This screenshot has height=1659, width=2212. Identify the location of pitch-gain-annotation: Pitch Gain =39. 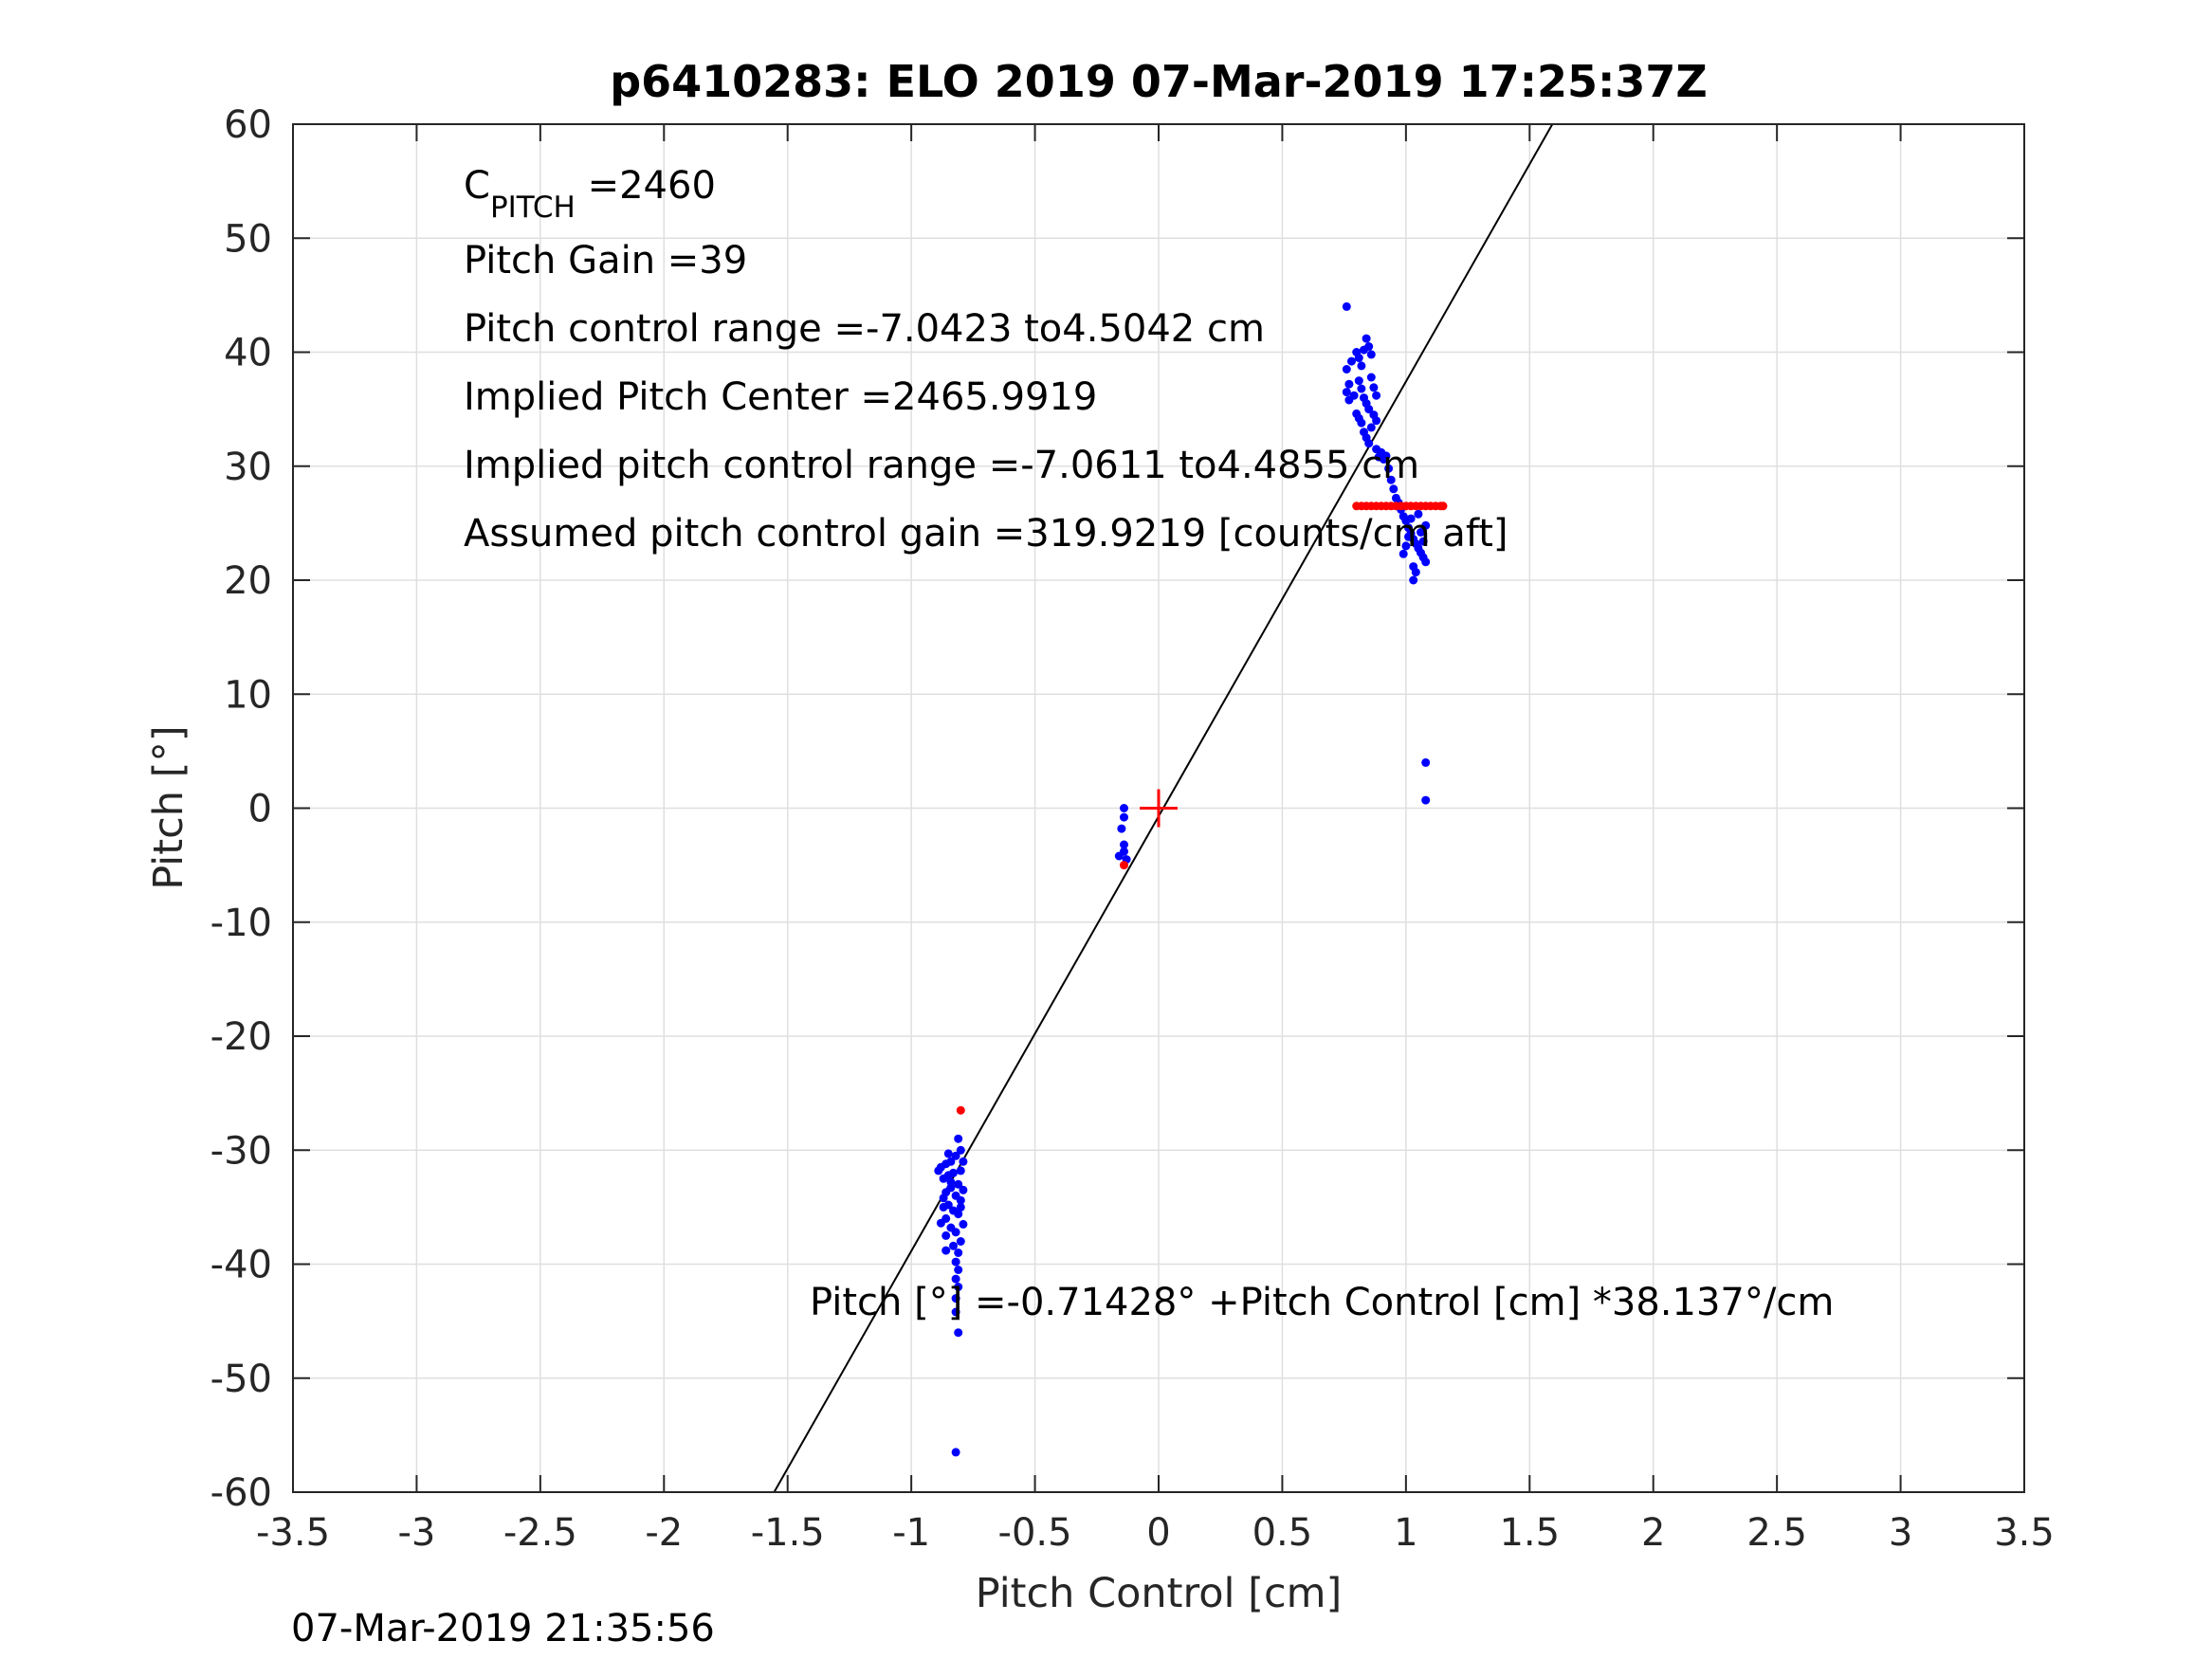
(605, 261).